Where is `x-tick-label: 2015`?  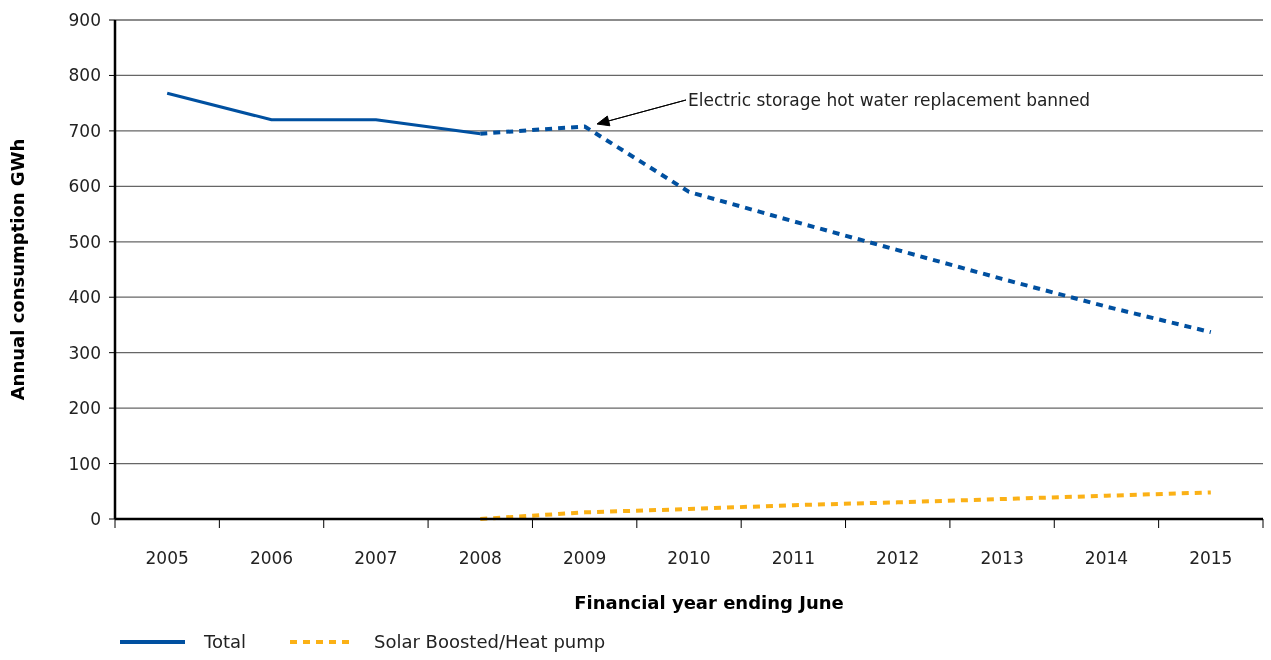
x-tick-label: 2015 is located at coordinates (1211, 558).